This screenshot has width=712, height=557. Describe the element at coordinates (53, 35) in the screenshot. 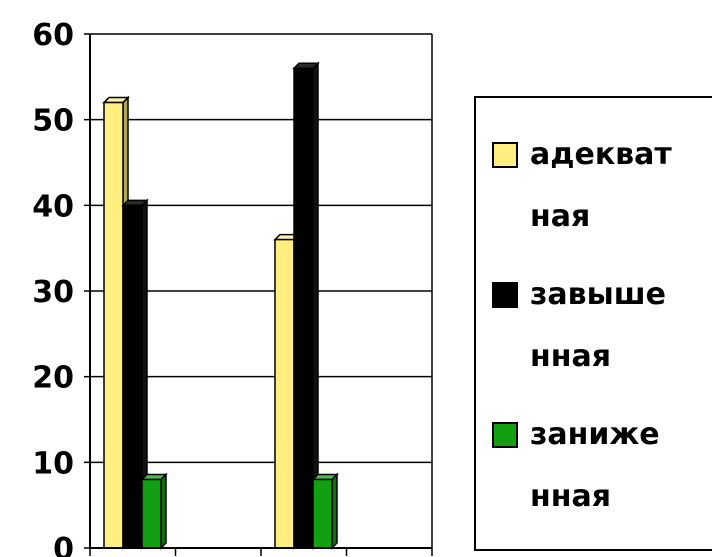

I see `y-tick-label: 60` at that location.